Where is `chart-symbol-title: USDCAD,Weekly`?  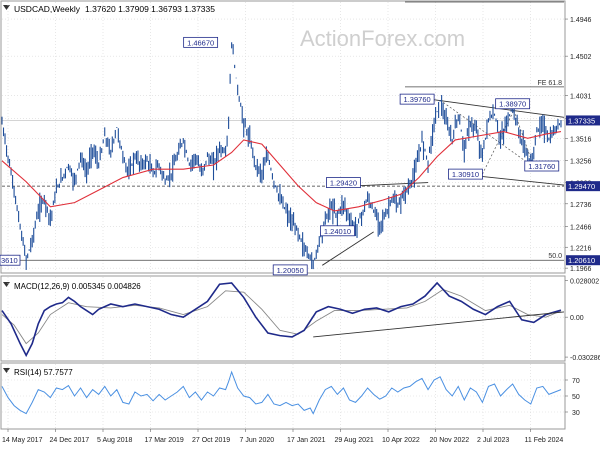 chart-symbol-title: USDCAD,Weekly is located at coordinates (47, 9).